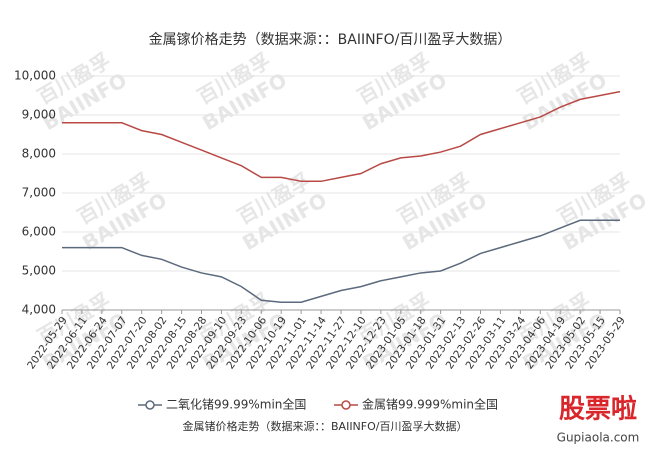 The width and height of the screenshot is (659, 453). What do you see at coordinates (39, 271) in the screenshot?
I see `y-tick-label: 5,000` at bounding box center [39, 271].